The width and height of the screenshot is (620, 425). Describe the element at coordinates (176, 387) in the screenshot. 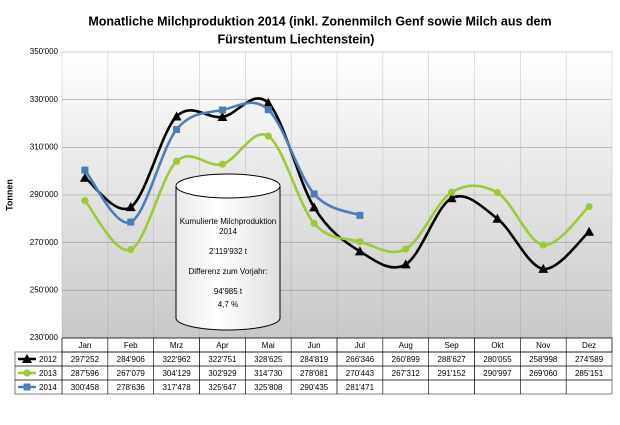

I see `data-label: 317'478` at that location.